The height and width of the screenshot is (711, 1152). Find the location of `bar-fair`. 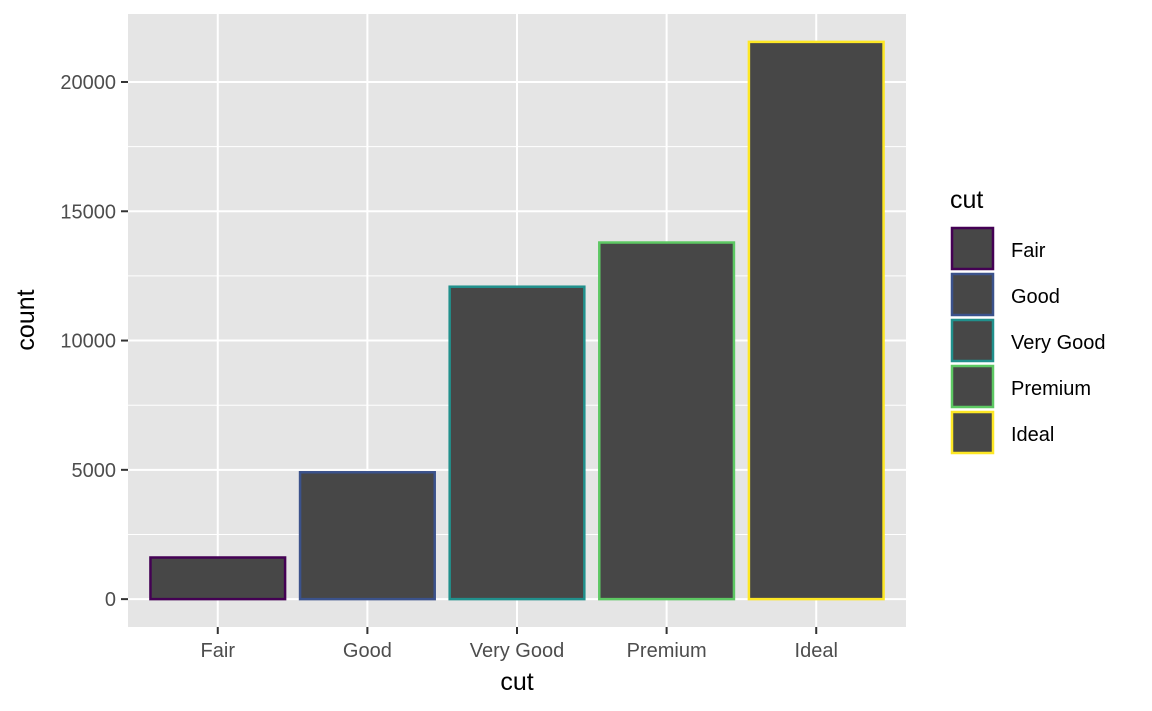

bar-fair is located at coordinates (218, 578).